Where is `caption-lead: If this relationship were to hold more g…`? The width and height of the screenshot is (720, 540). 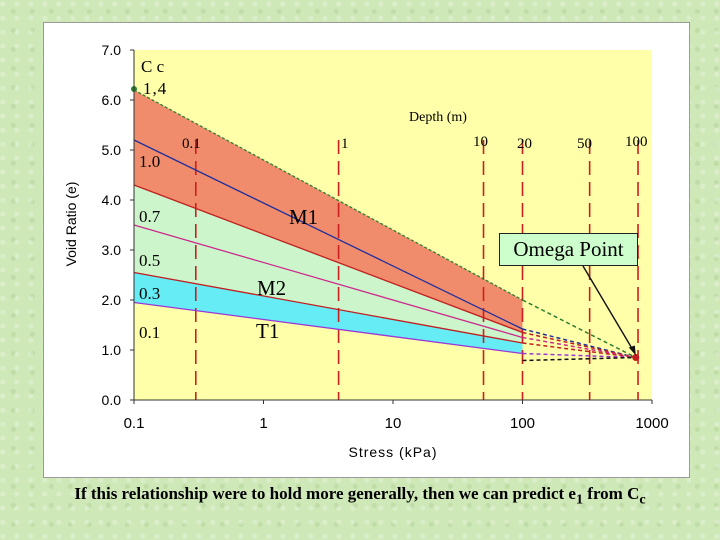 caption-lead: If this relationship were to hold more g… is located at coordinates (325, 493).